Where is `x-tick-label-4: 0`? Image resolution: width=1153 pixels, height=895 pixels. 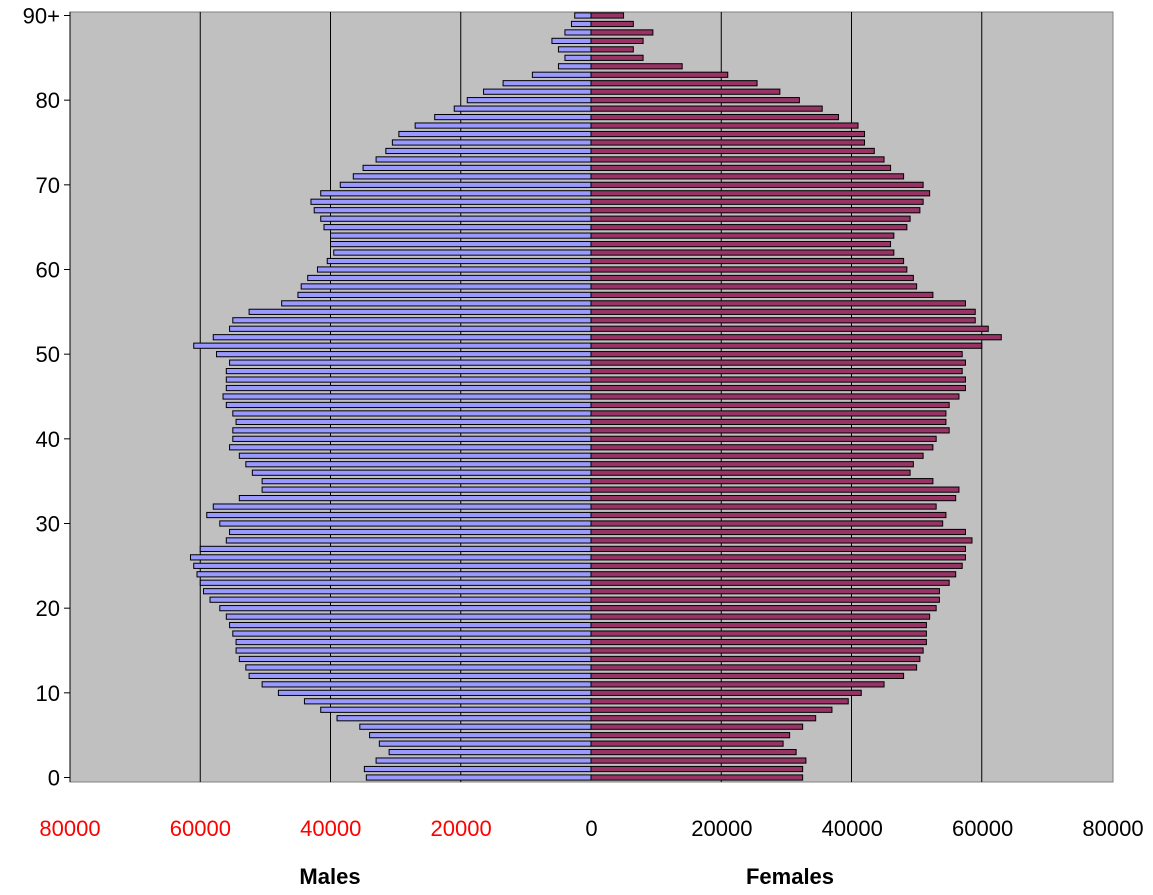 x-tick-label-4: 0 is located at coordinates (591, 828).